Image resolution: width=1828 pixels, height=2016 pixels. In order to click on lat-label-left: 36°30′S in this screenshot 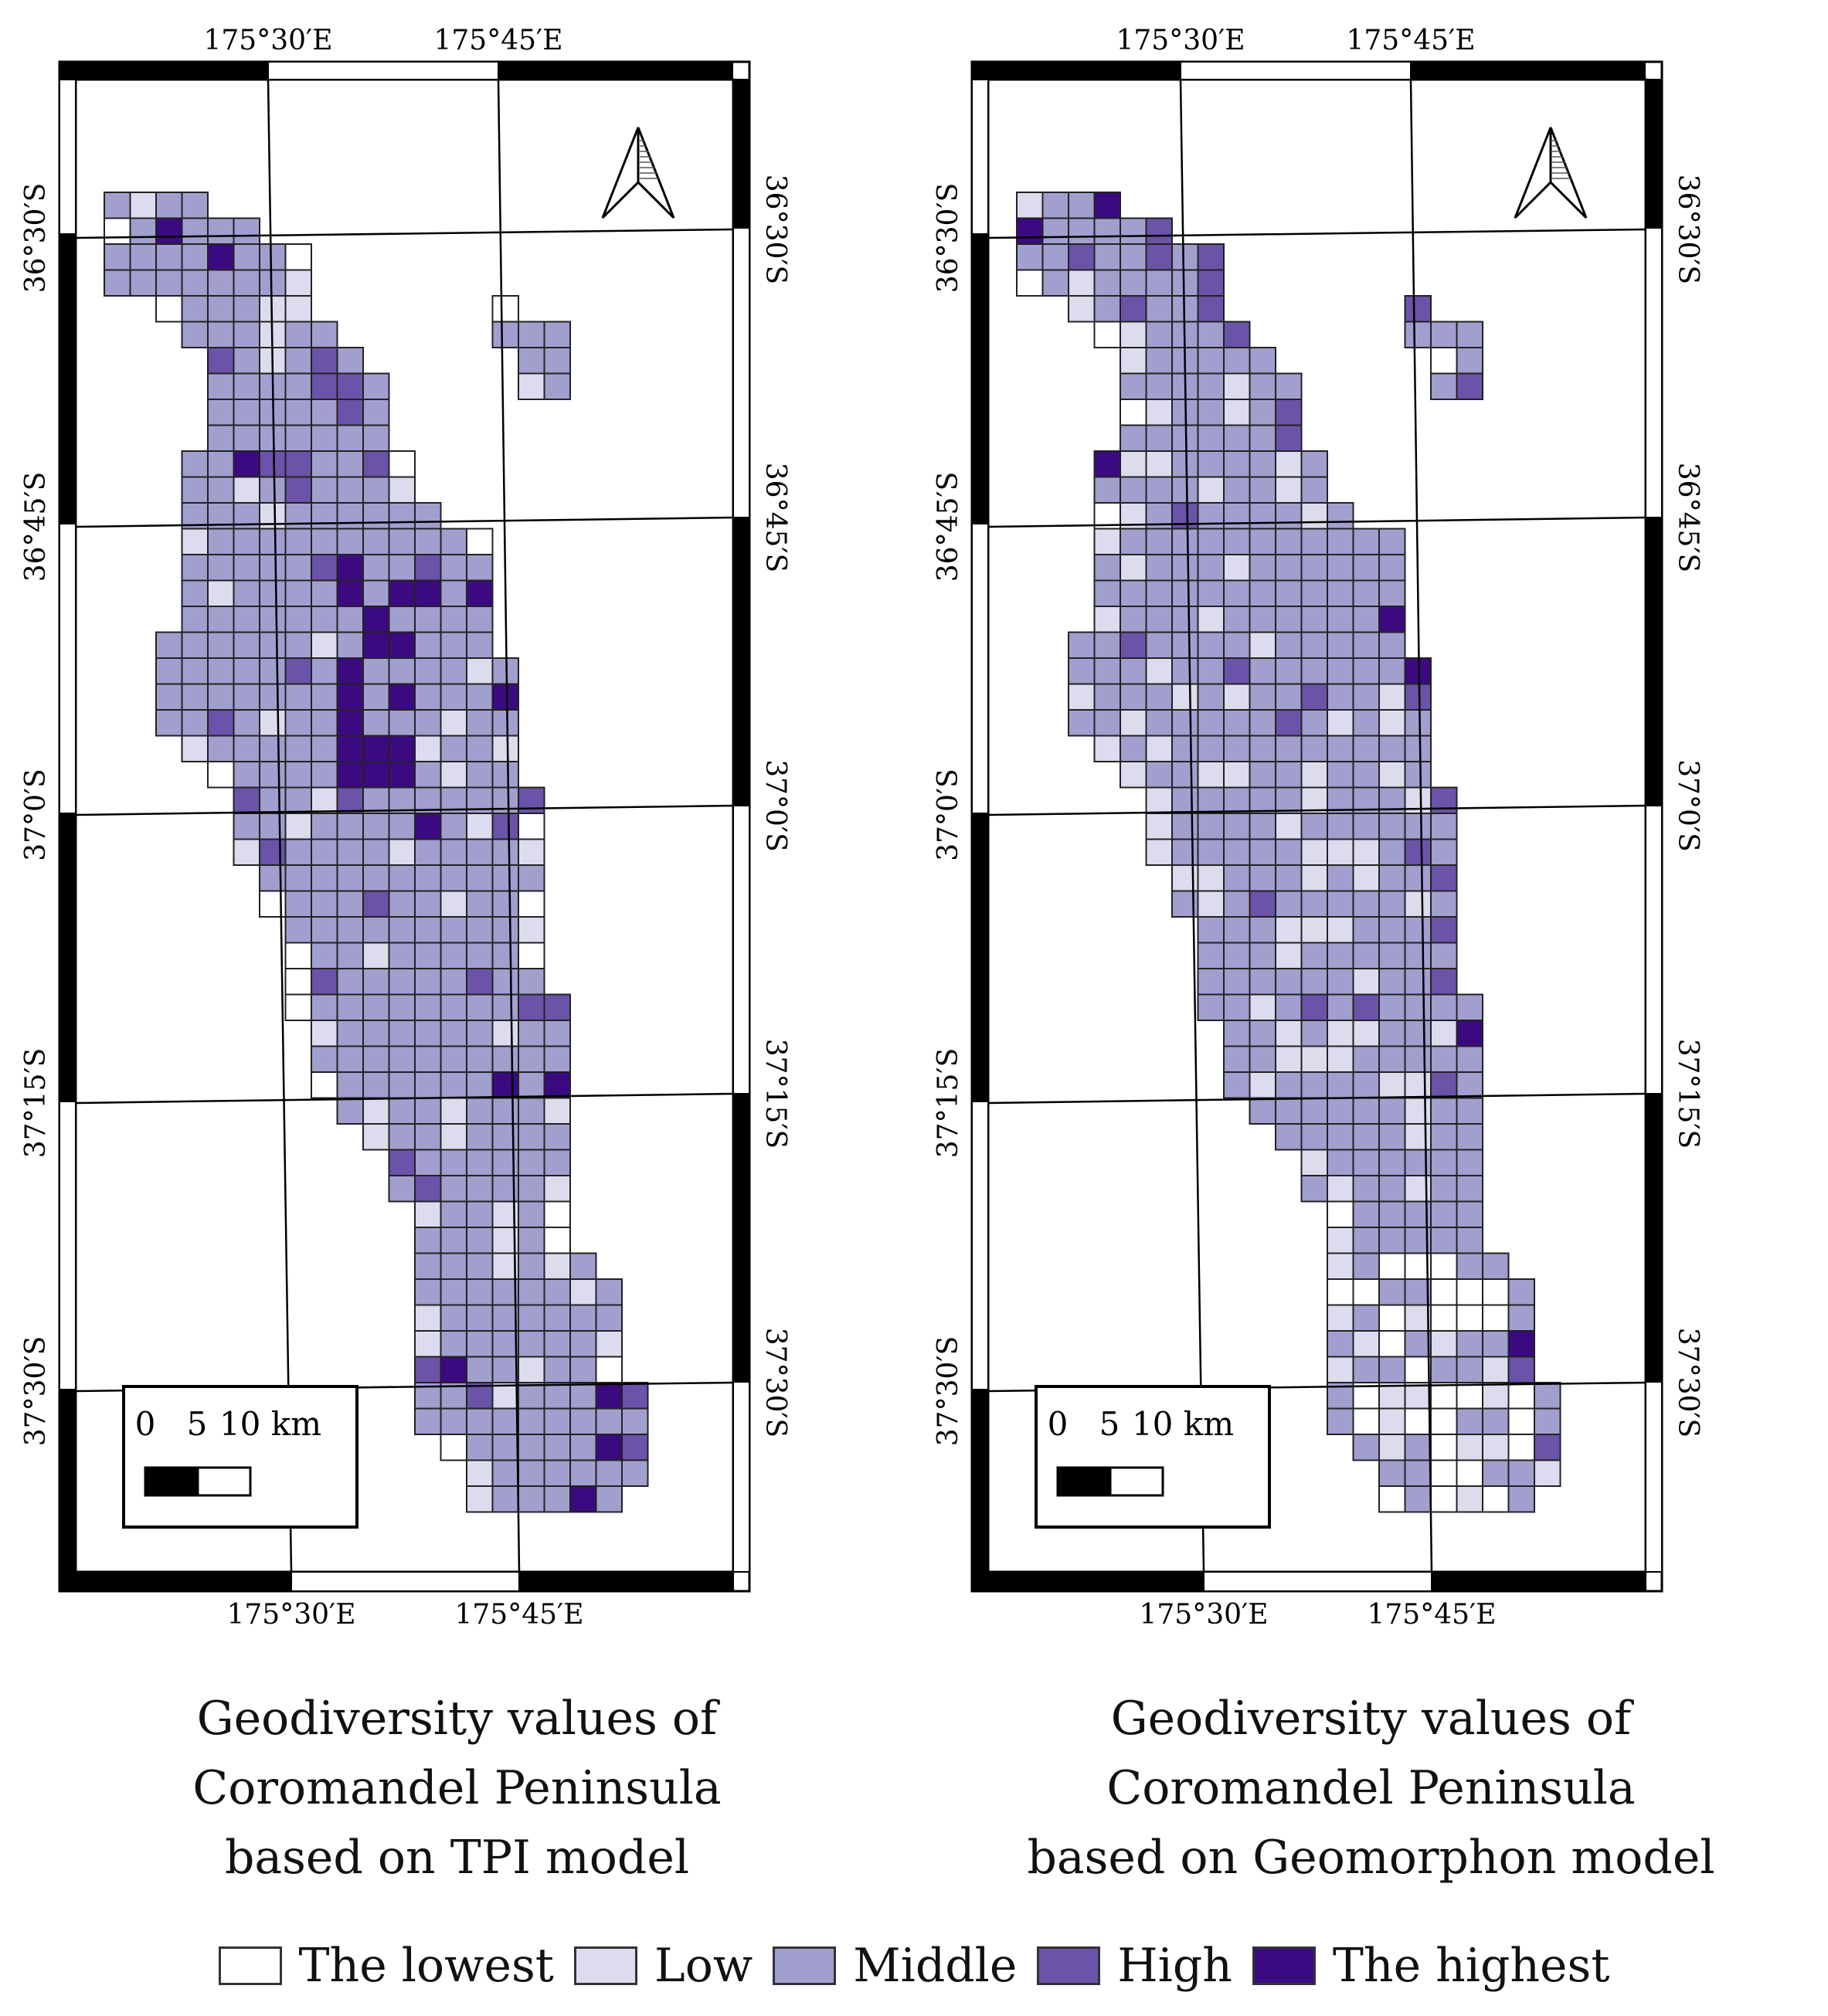, I will do `click(36, 238)`.